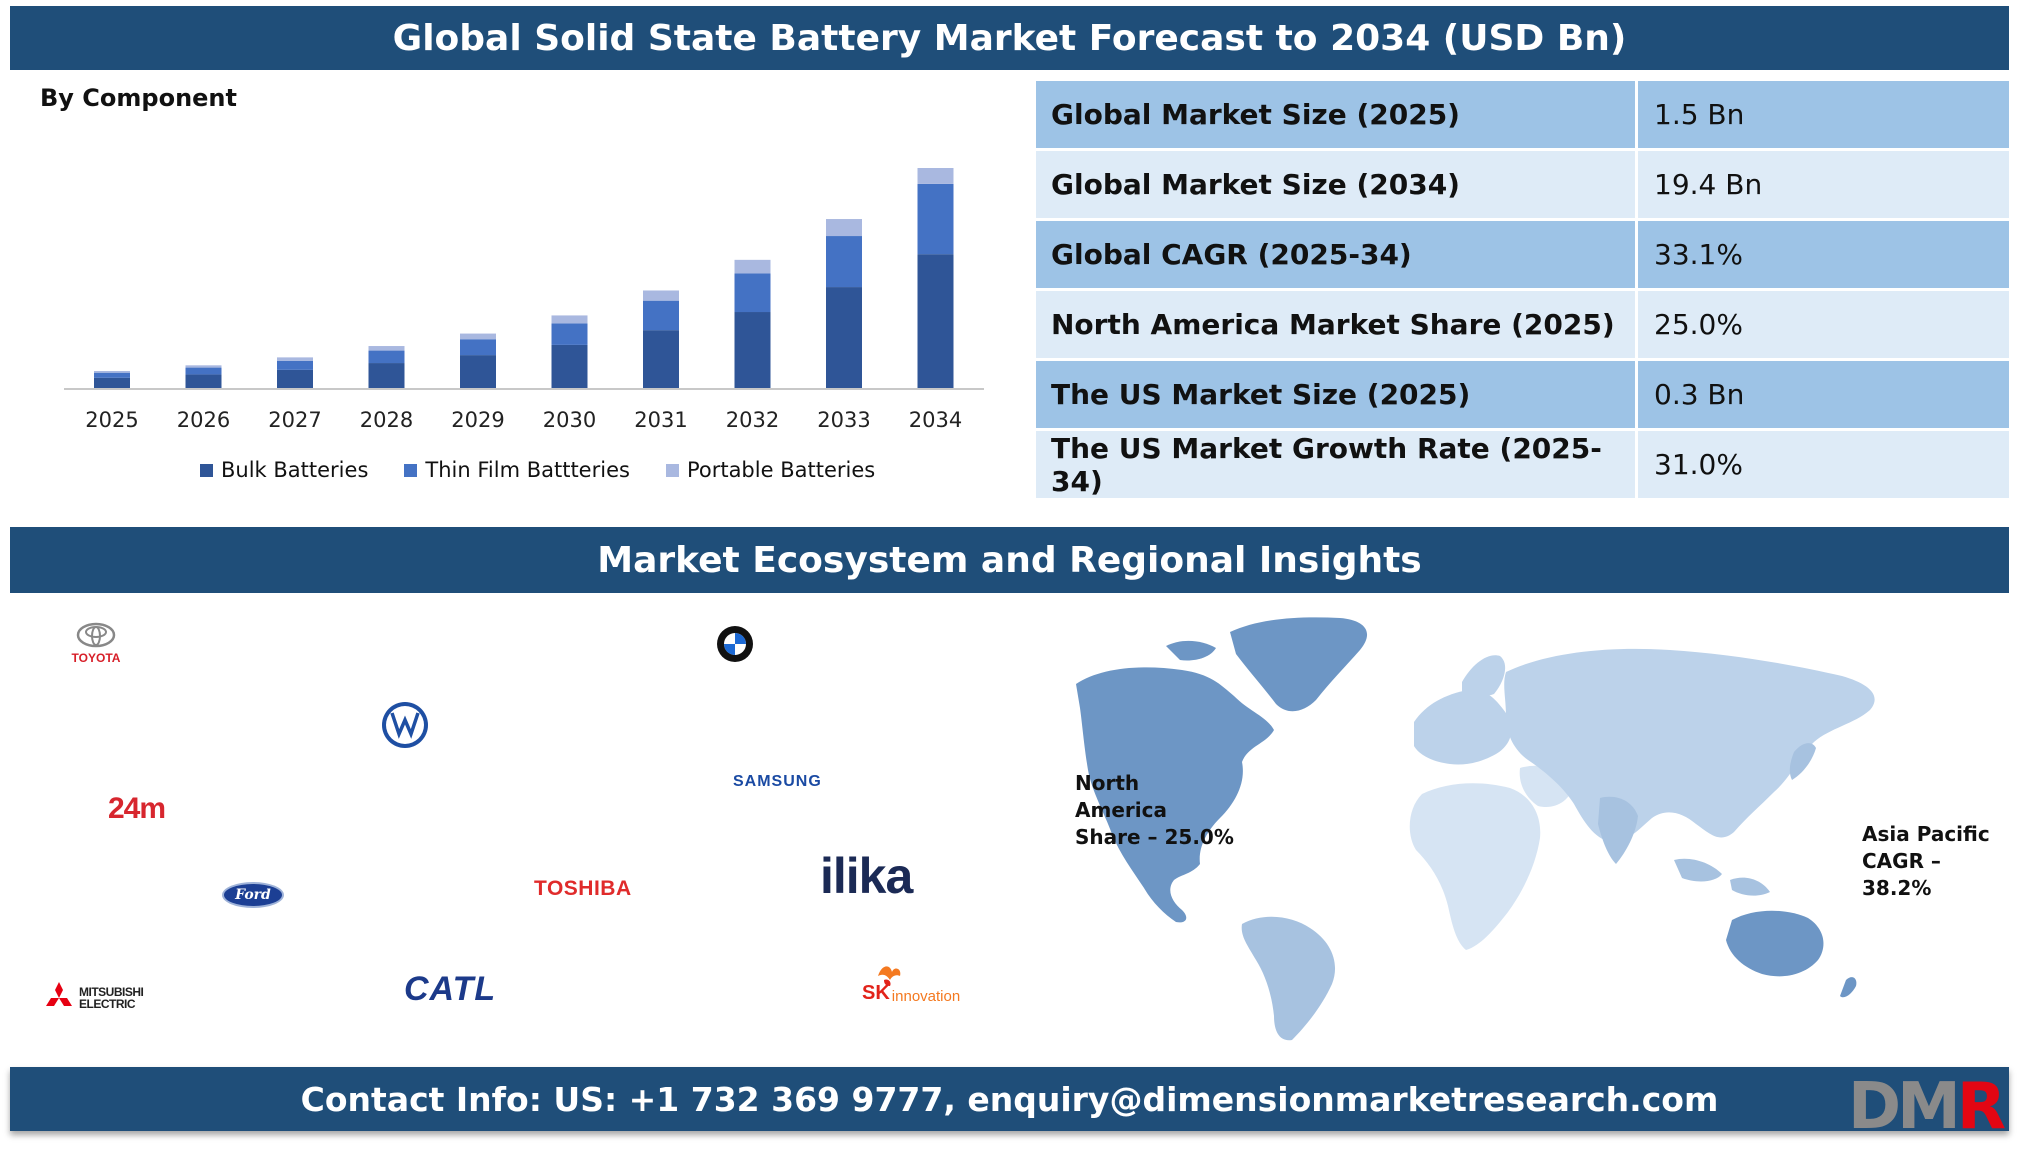 The image size is (2020, 1156). Describe the element at coordinates (752, 420) in the screenshot. I see `x-tick-label: 2032` at that location.